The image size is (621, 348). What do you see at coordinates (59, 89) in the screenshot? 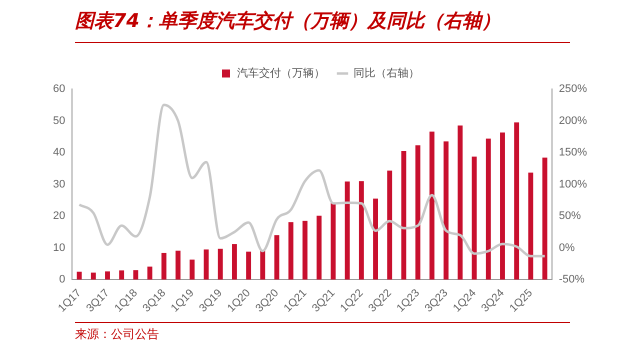
I see `y-tick-label: 60` at bounding box center [59, 89].